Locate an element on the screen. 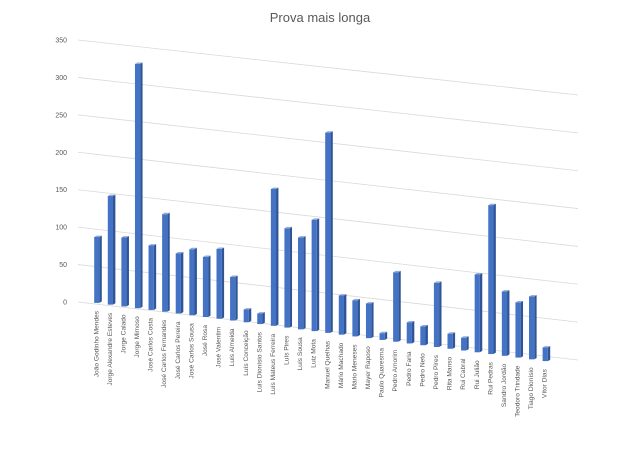 The image size is (640, 470). x-tick-label: Pedro Pires is located at coordinates (436, 371).